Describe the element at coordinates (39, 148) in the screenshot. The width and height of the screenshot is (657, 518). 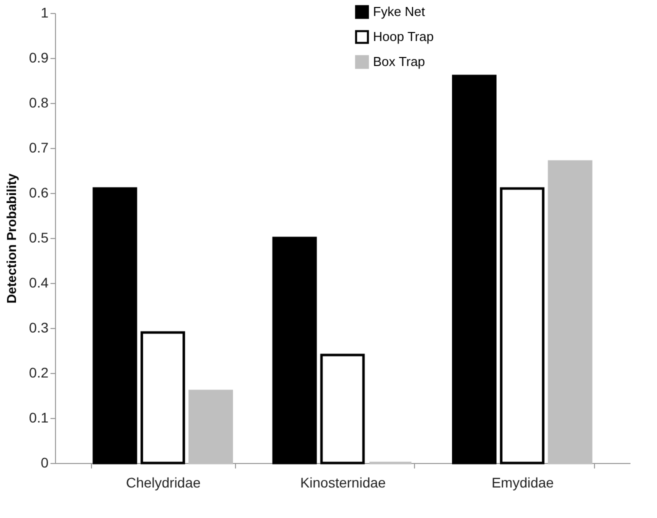
I see `y-tick-label: 0.7` at that location.